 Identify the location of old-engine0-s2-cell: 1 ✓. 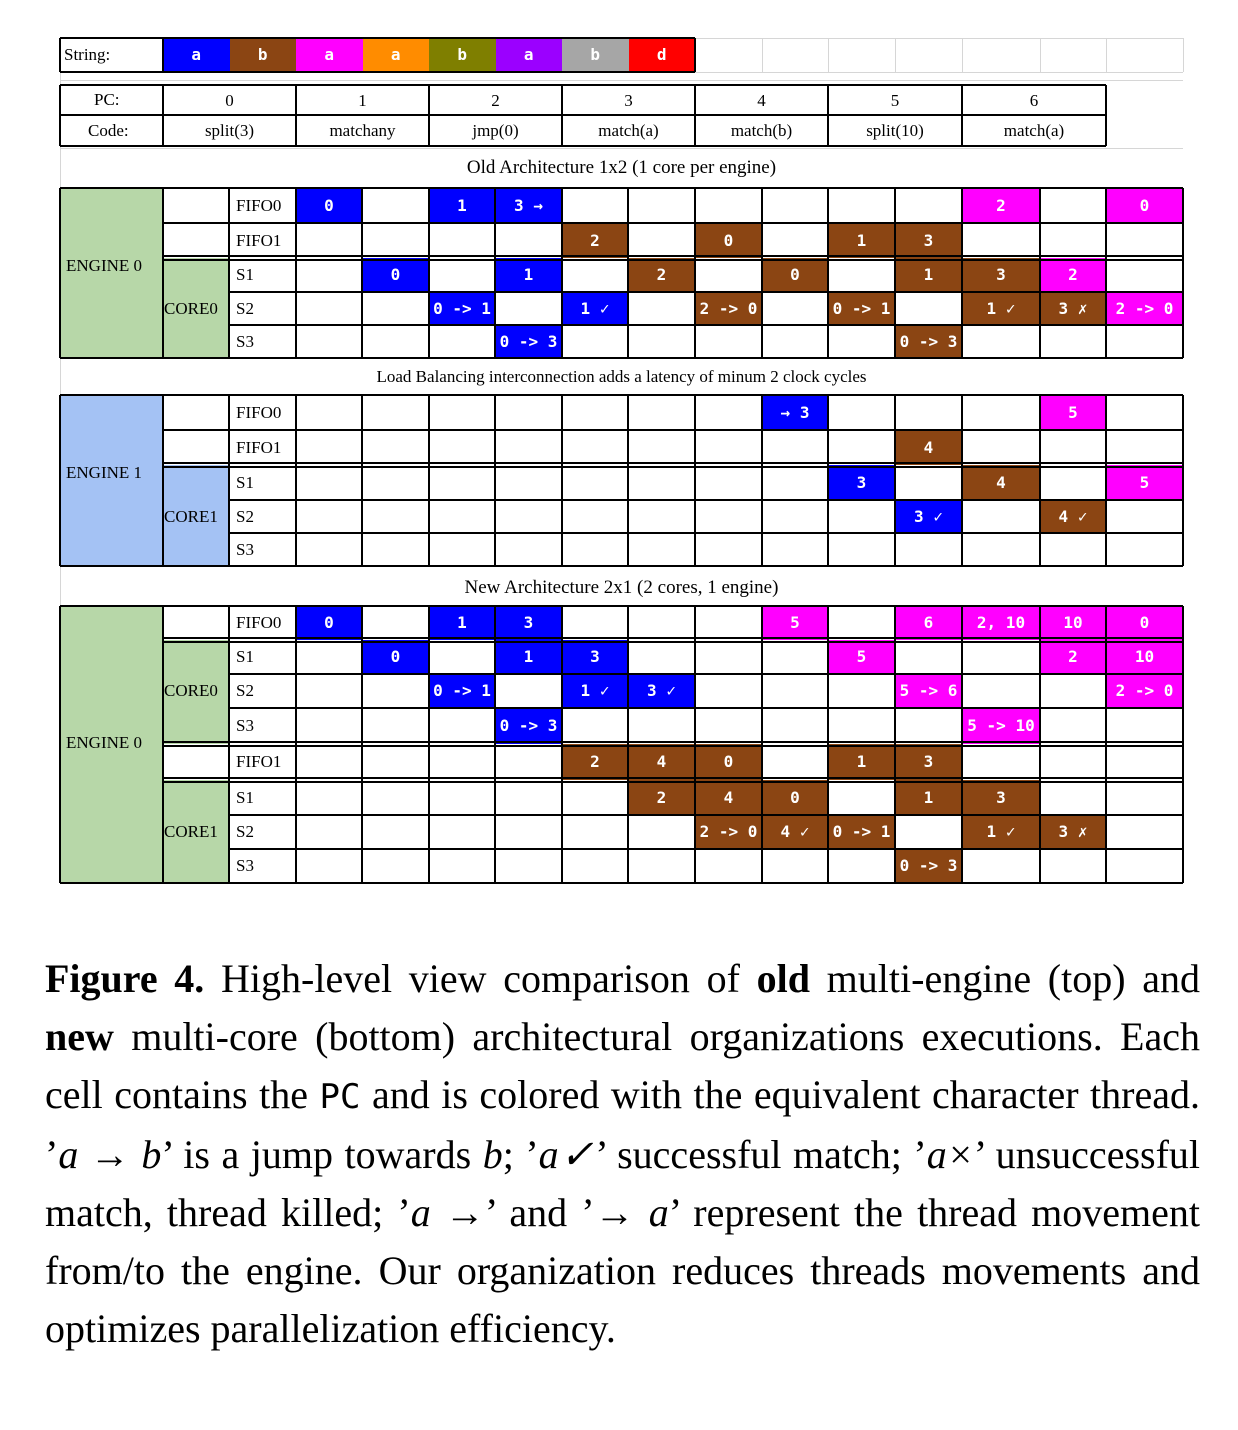
(1001, 308).